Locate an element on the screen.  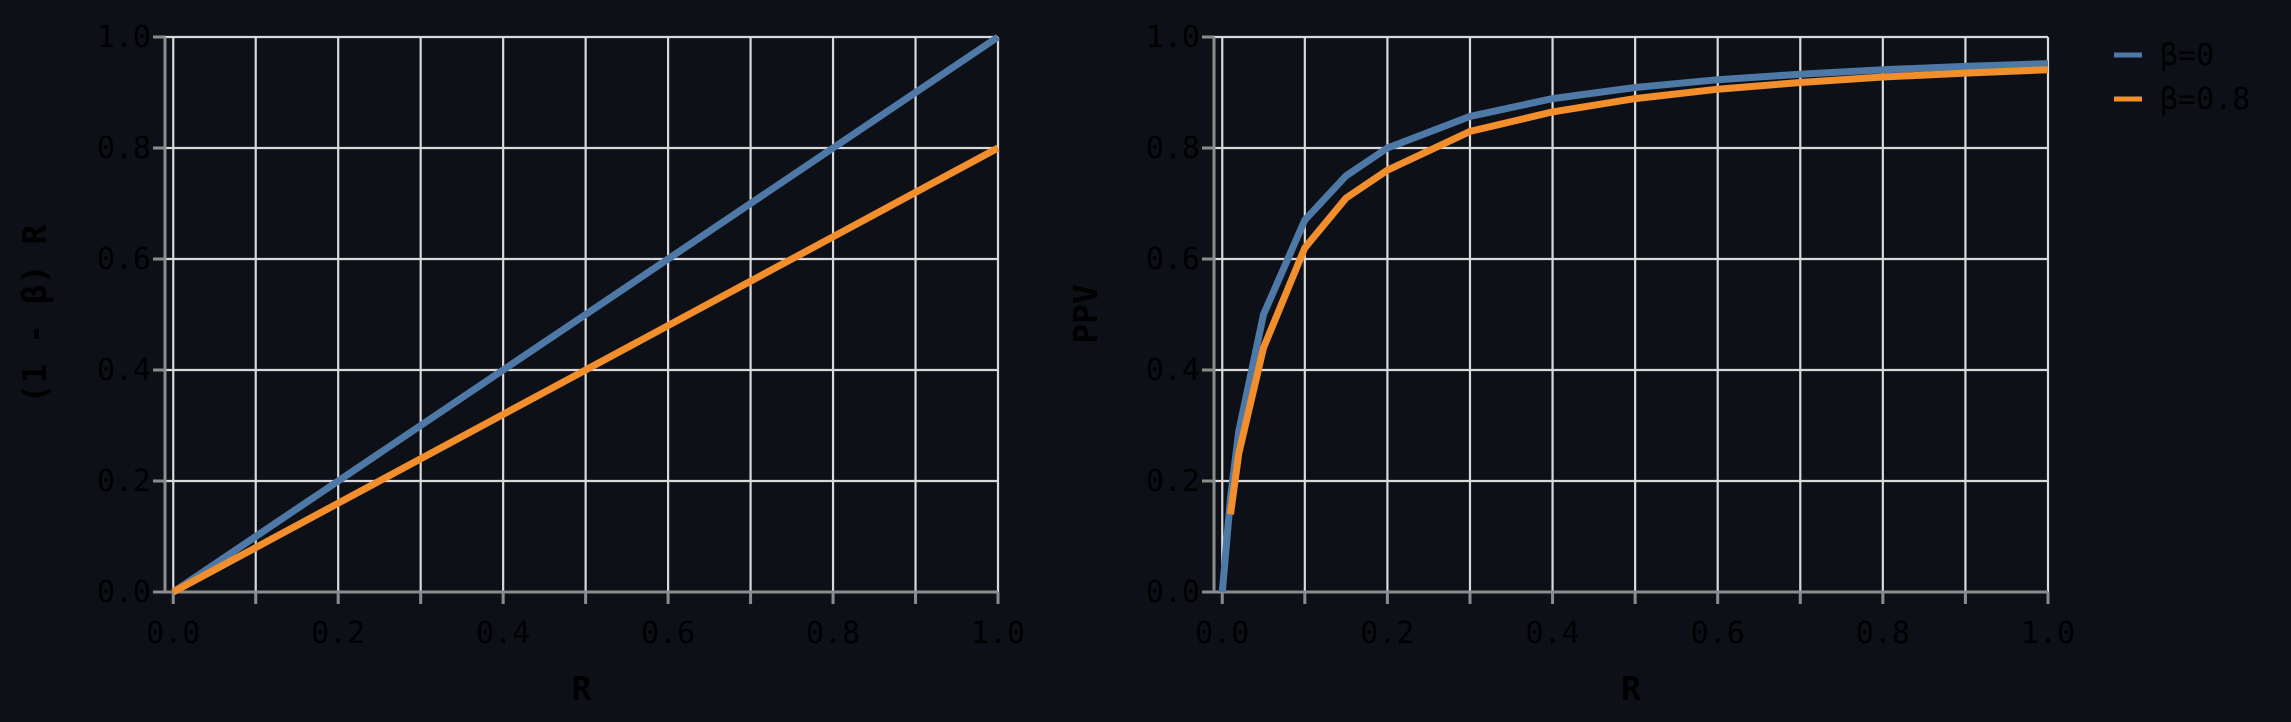
y-axis-label: (1 - β) R is located at coordinates (34, 313).